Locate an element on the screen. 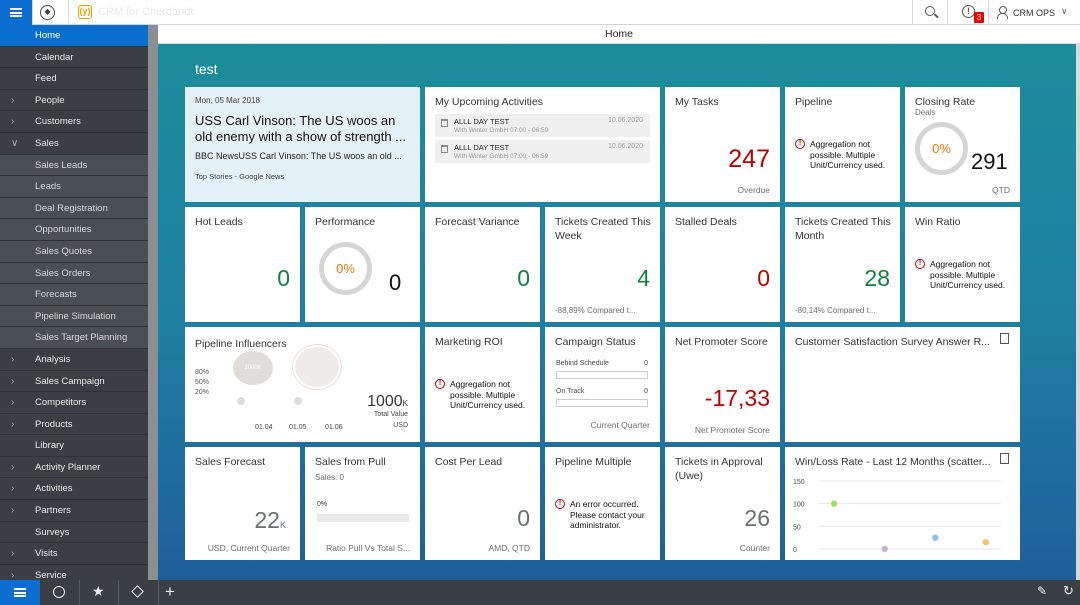  sidebar-item-home: Home is located at coordinates (74, 36).